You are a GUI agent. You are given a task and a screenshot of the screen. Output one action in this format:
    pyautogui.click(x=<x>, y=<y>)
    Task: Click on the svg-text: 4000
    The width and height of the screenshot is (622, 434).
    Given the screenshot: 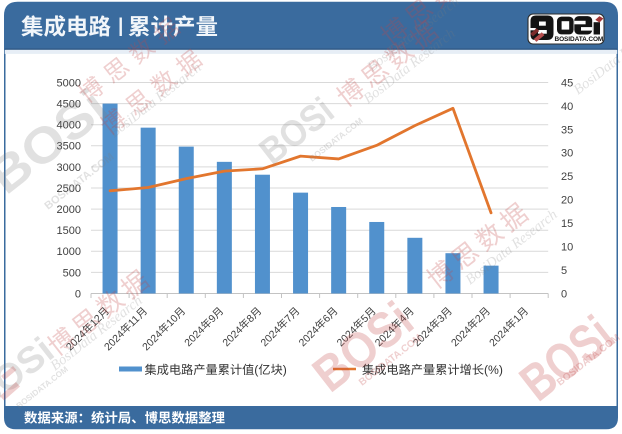 What is the action you would take?
    pyautogui.click(x=69, y=126)
    